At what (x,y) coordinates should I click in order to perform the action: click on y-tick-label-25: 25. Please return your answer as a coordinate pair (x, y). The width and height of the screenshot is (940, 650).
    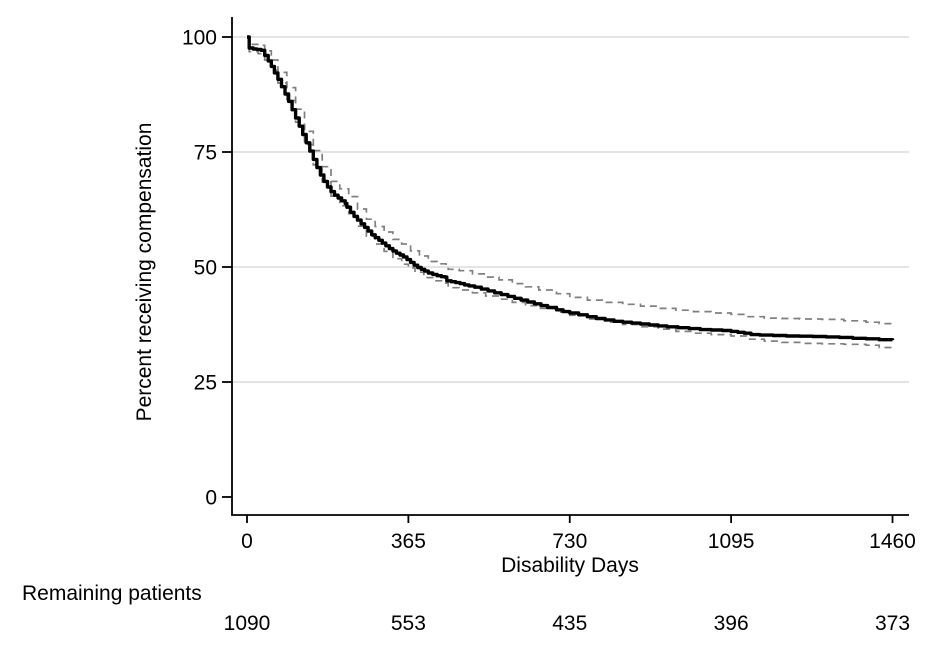
    Looking at the image, I should click on (205, 383).